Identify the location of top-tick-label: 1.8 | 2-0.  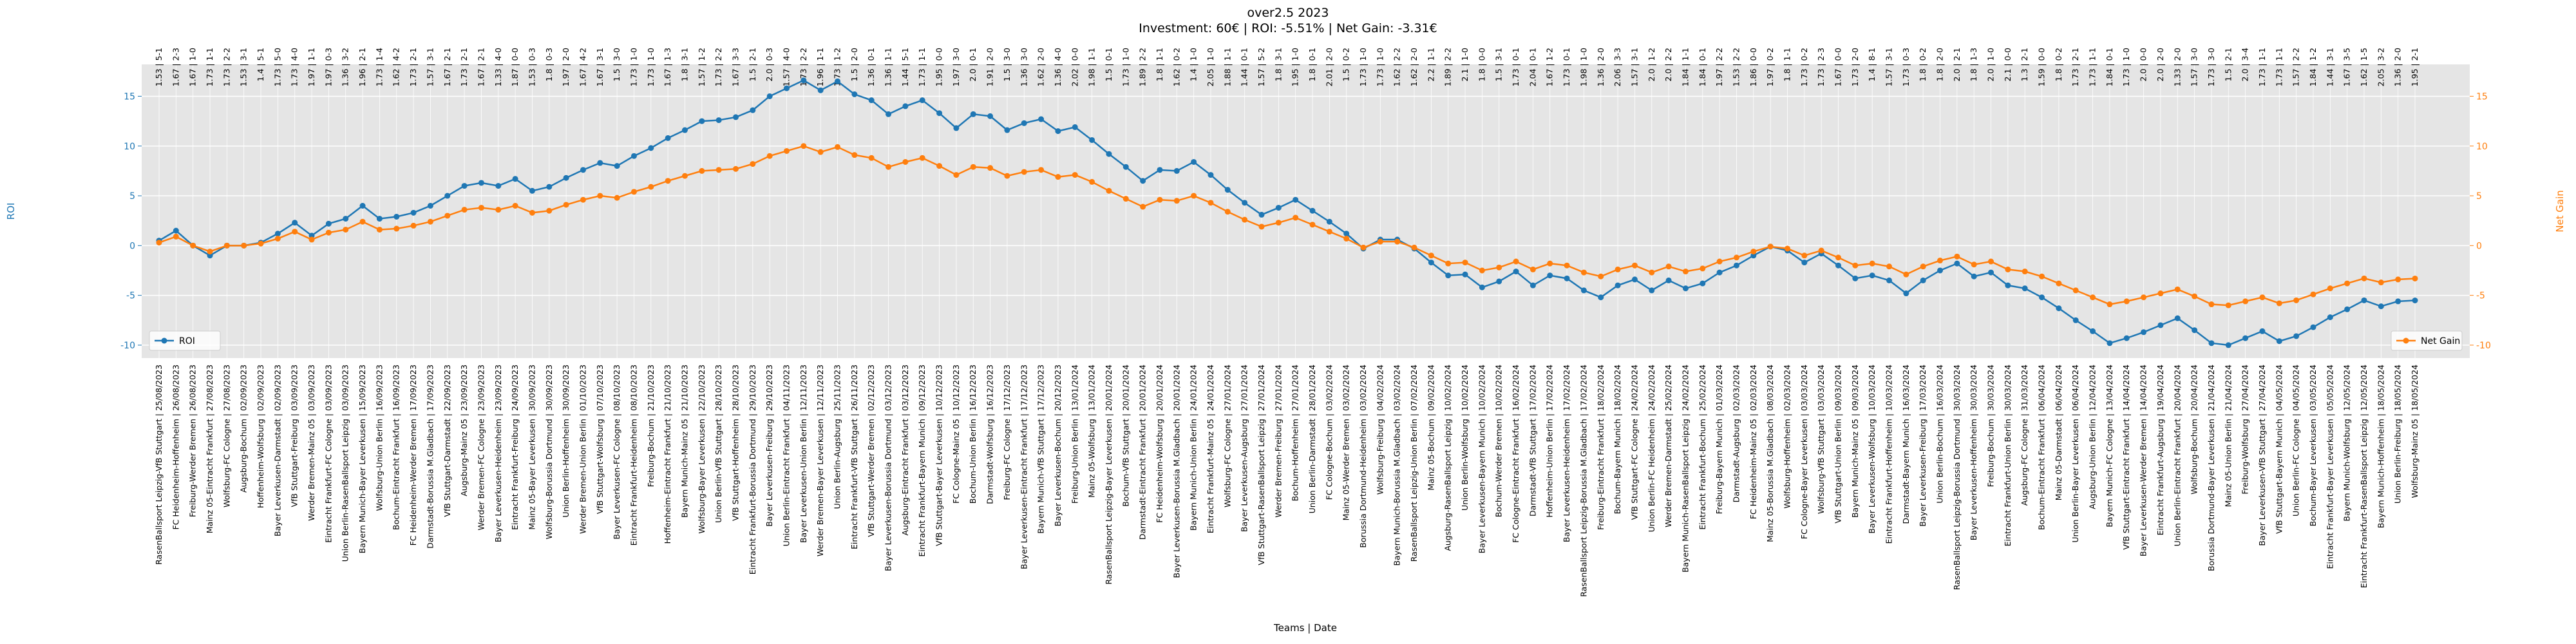
(1940, 65).